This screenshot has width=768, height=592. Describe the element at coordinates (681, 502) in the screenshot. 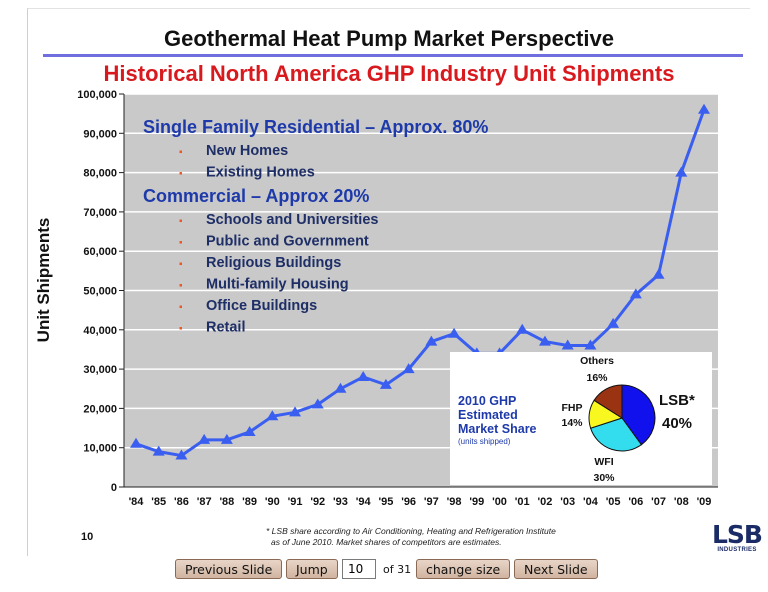

I see `x-tick-label: '08` at that location.